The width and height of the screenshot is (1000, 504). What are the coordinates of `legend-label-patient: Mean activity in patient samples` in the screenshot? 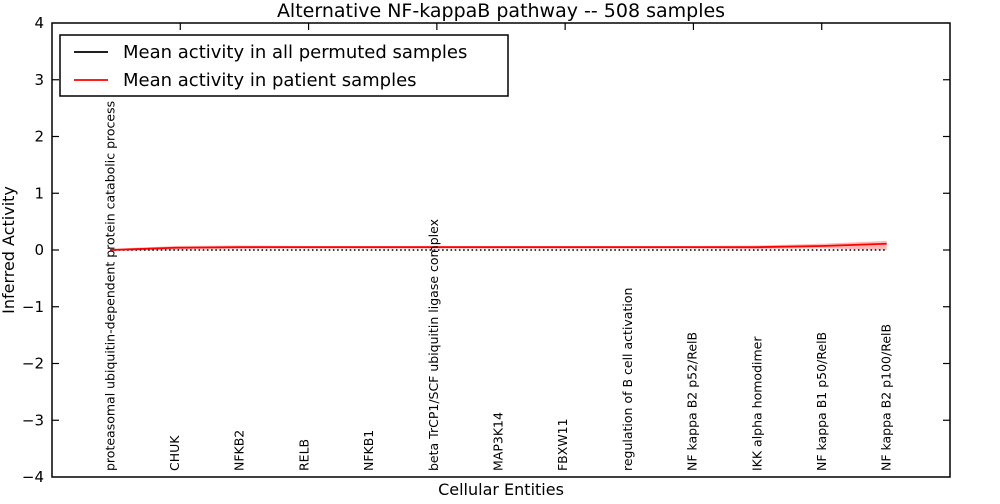 It's located at (270, 80).